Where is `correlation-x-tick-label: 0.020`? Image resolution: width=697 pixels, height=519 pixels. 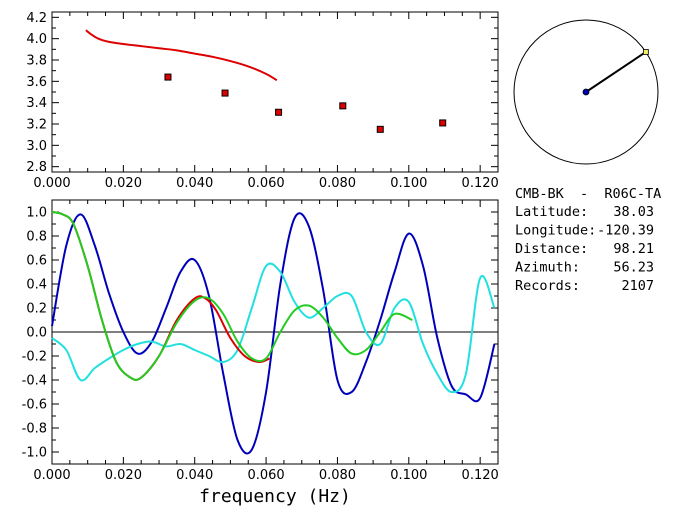
correlation-x-tick-label: 0.020 is located at coordinates (123, 475).